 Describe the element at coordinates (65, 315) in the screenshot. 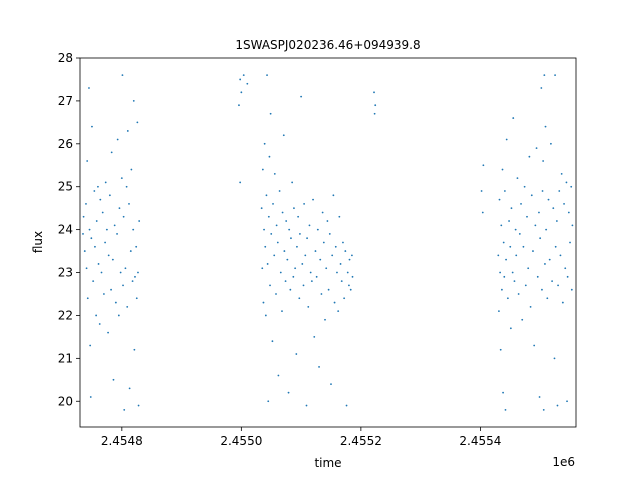

I see `y-tick-label: 22` at that location.